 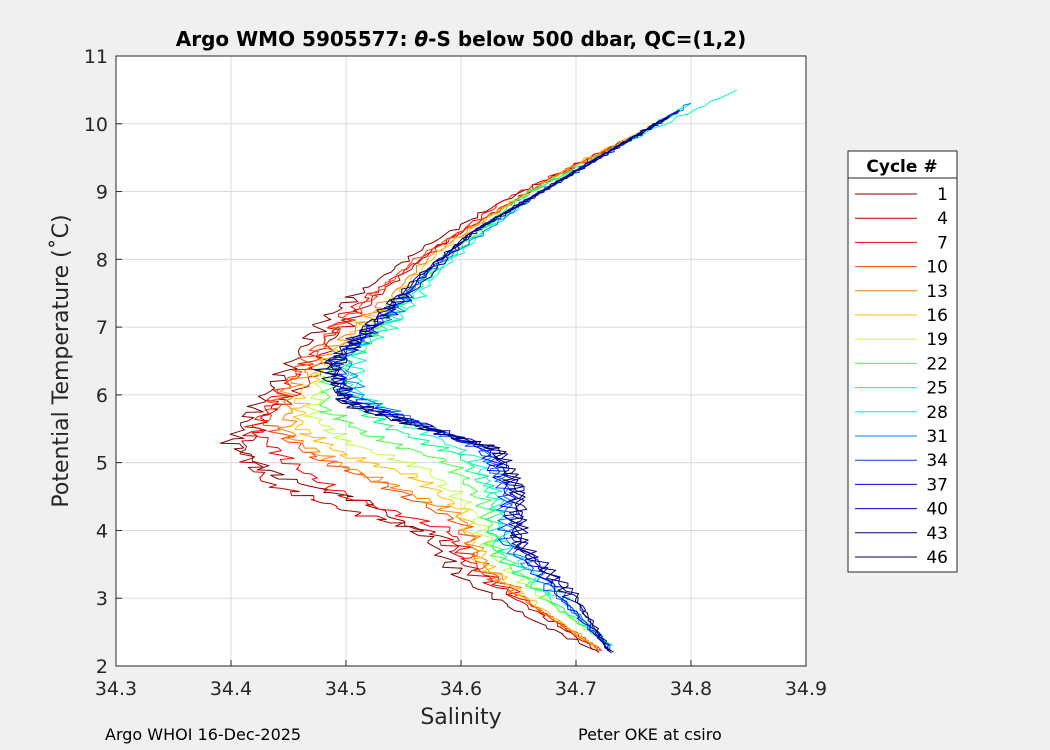 I want to click on y-tick-label: 5, so click(x=102, y=464).